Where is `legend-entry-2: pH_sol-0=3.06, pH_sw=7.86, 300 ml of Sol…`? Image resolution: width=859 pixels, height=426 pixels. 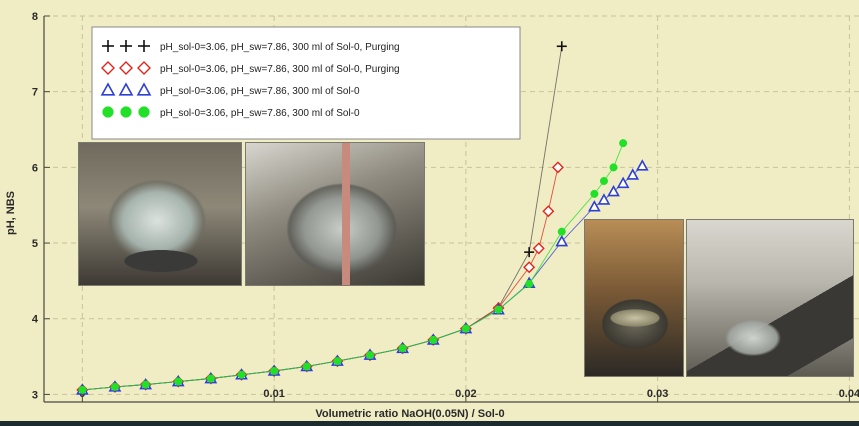 legend-entry-2: pH_sol-0=3.06, pH_sw=7.86, 300 ml of Sol… is located at coordinates (250, 68).